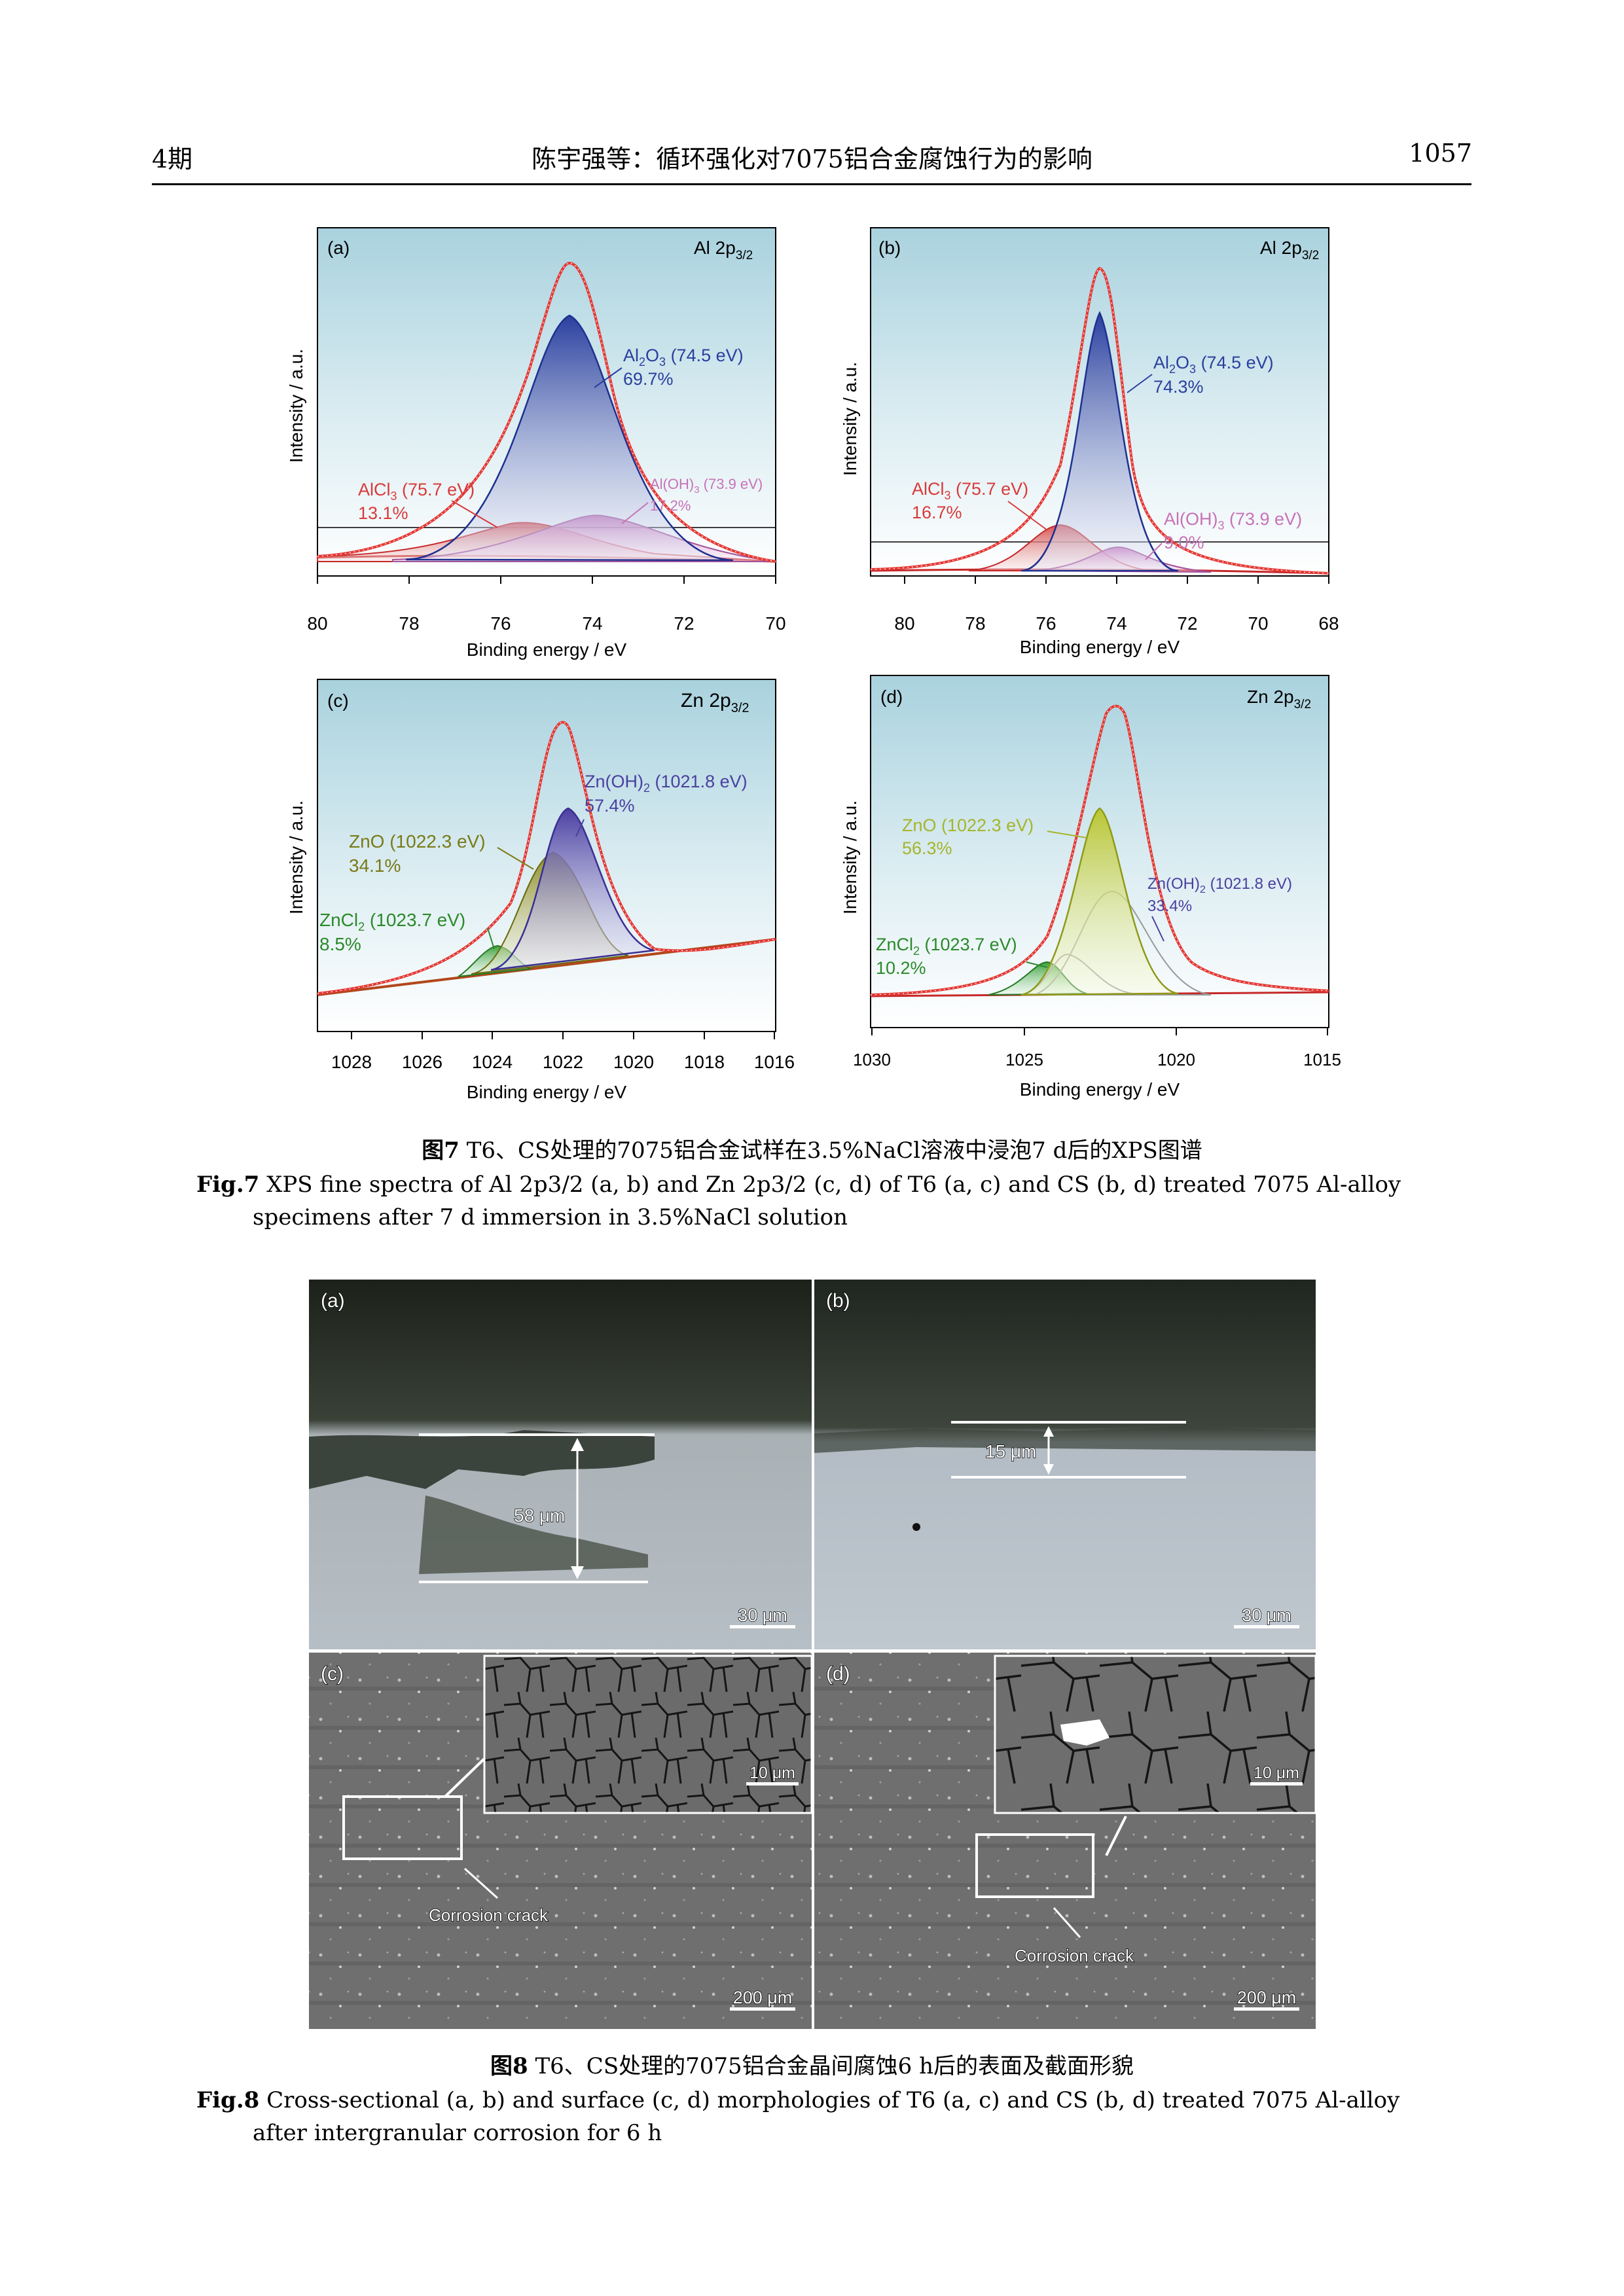 This screenshot has height=2296, width=1624. What do you see at coordinates (1328, 623) in the screenshot?
I see `xtick: 68` at bounding box center [1328, 623].